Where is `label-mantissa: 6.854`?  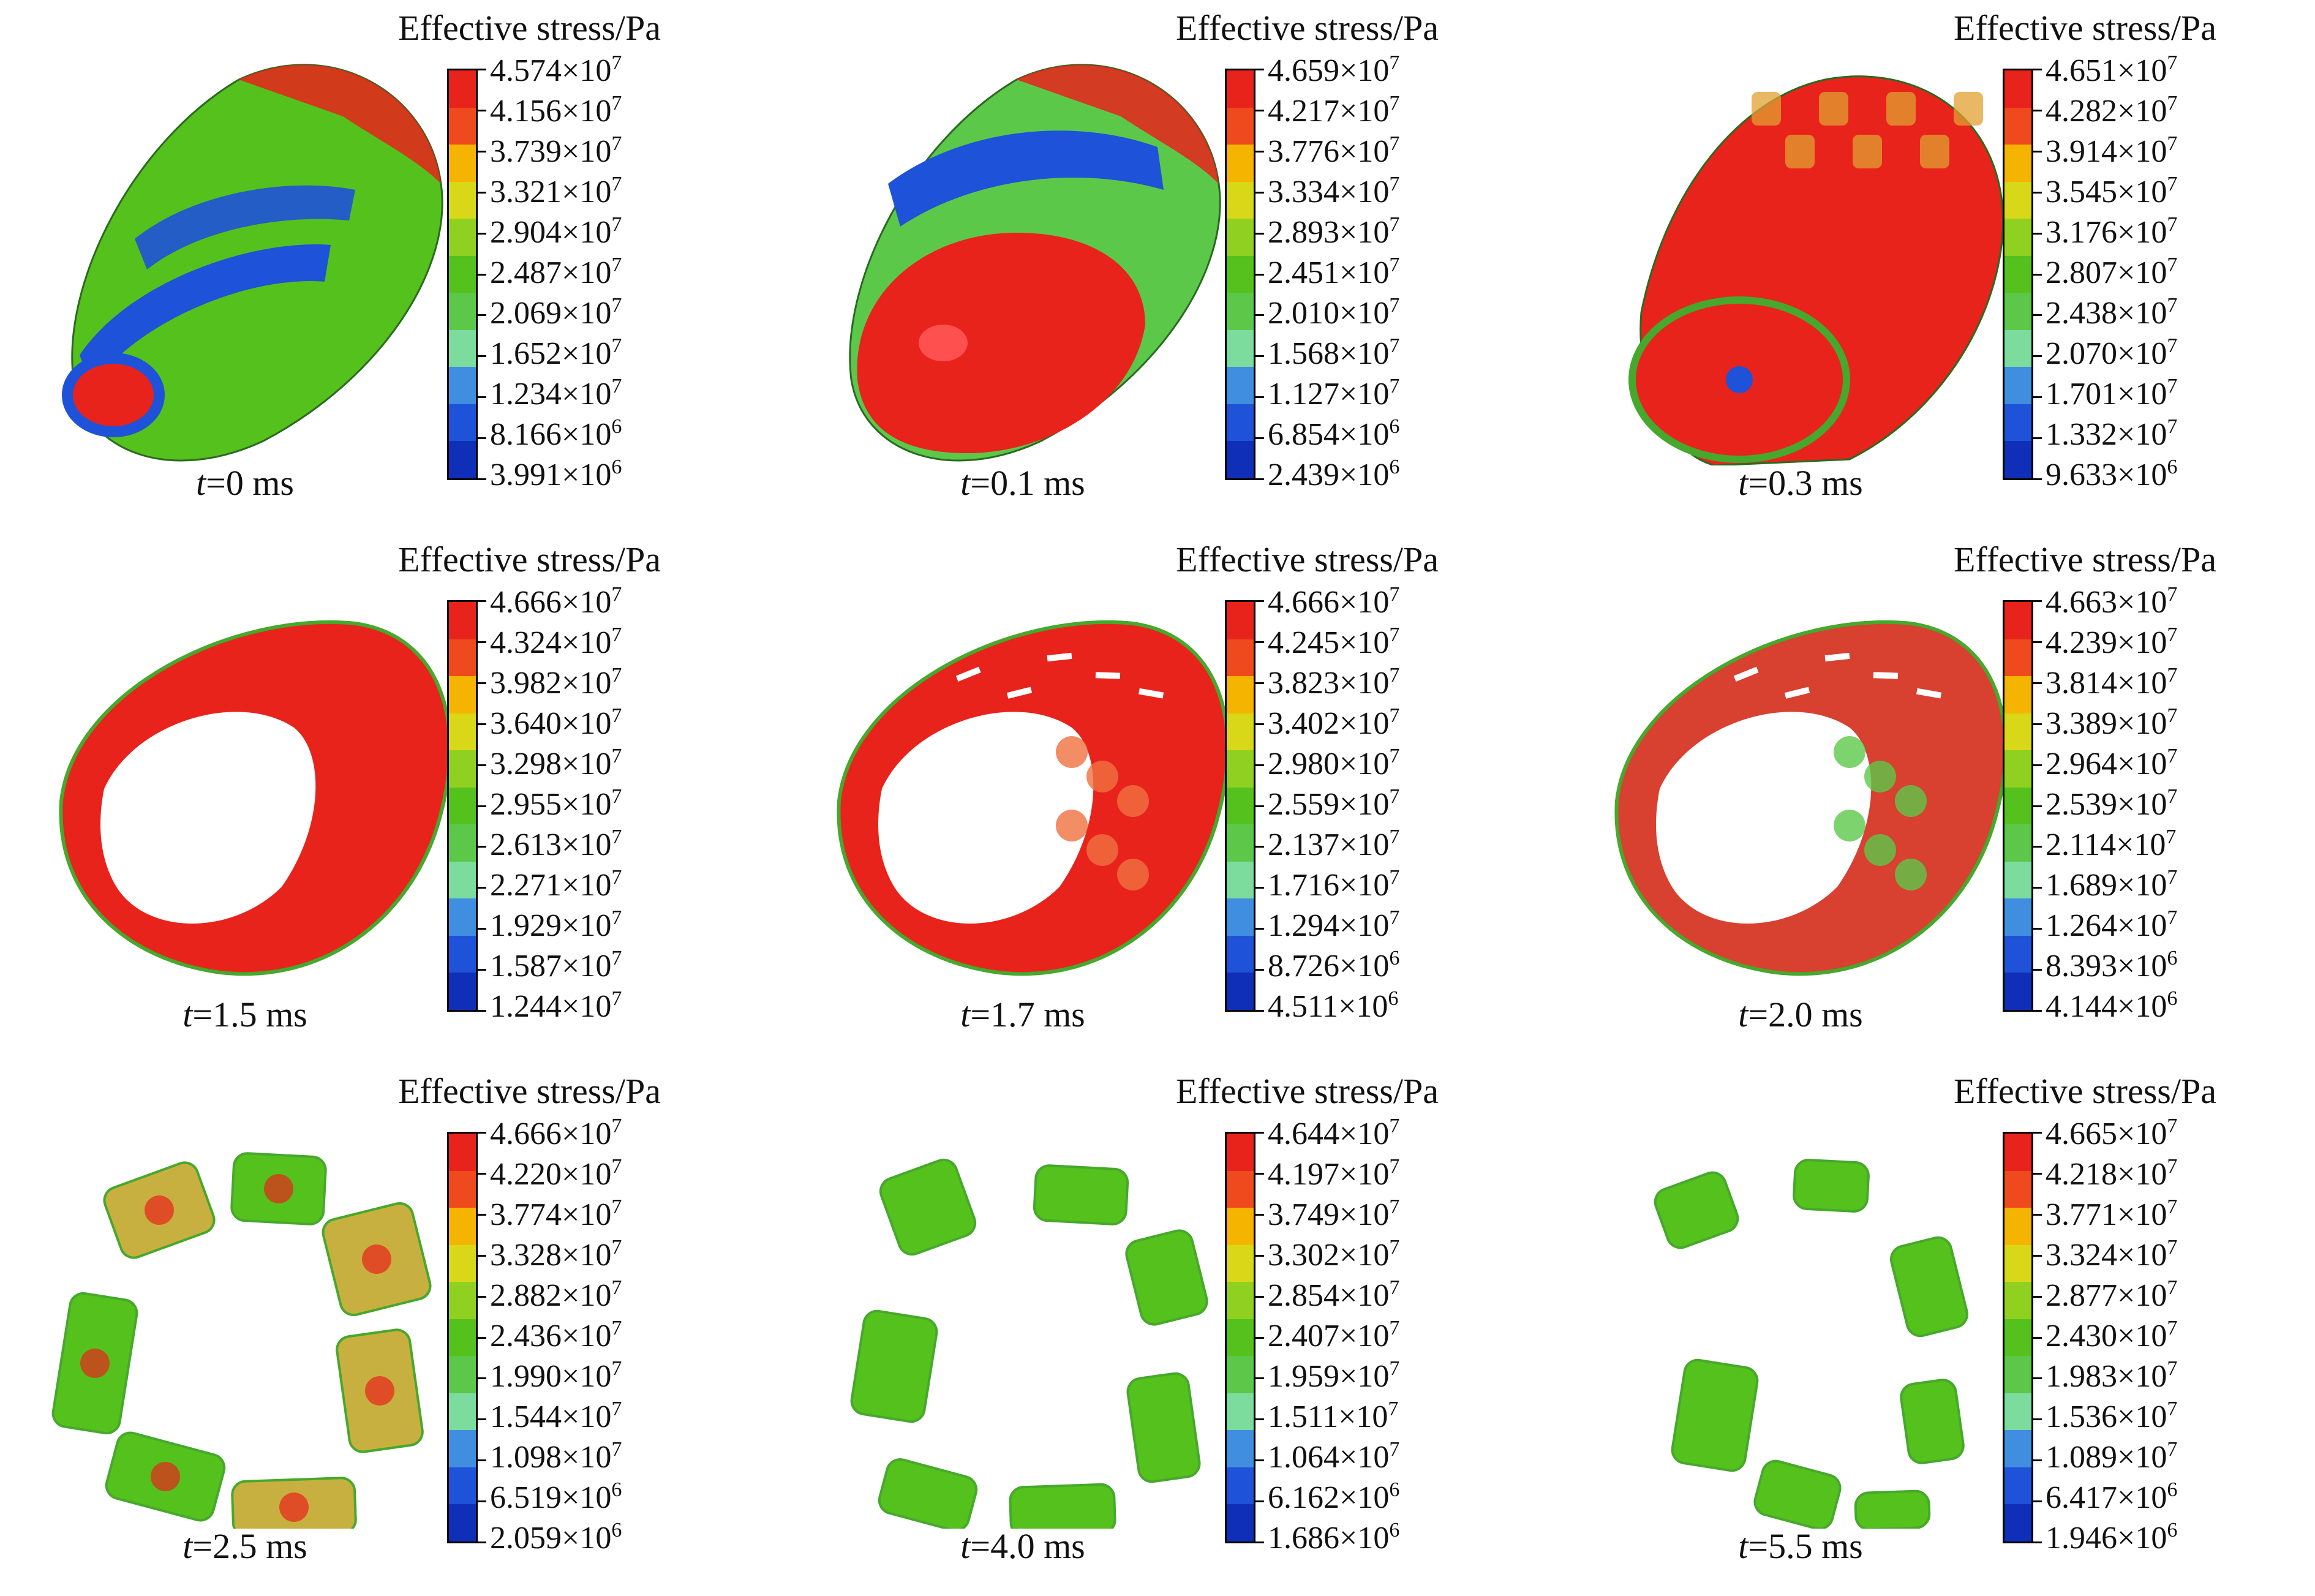
label-mantissa: 6.854 is located at coordinates (1303, 434).